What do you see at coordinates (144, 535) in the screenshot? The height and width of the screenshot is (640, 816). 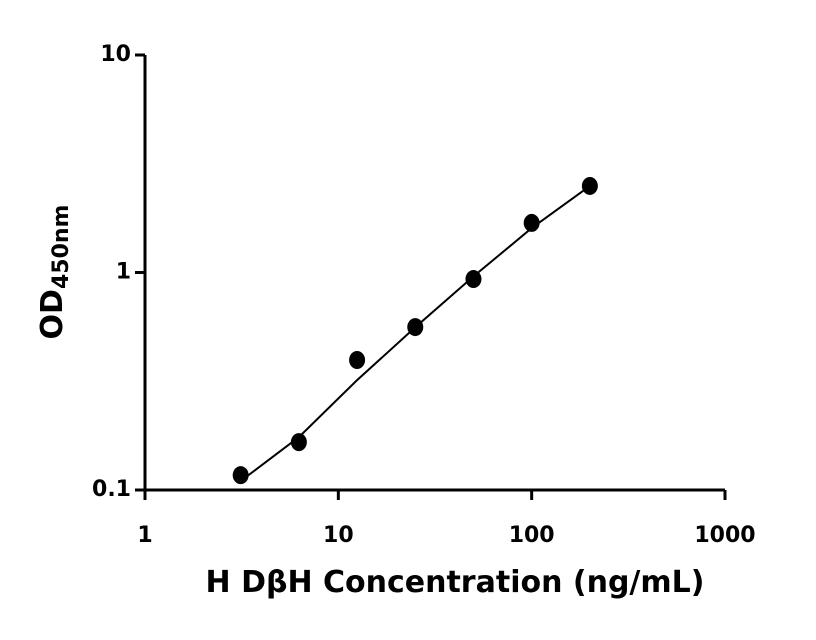 I see `x-tick-label: 1` at bounding box center [144, 535].